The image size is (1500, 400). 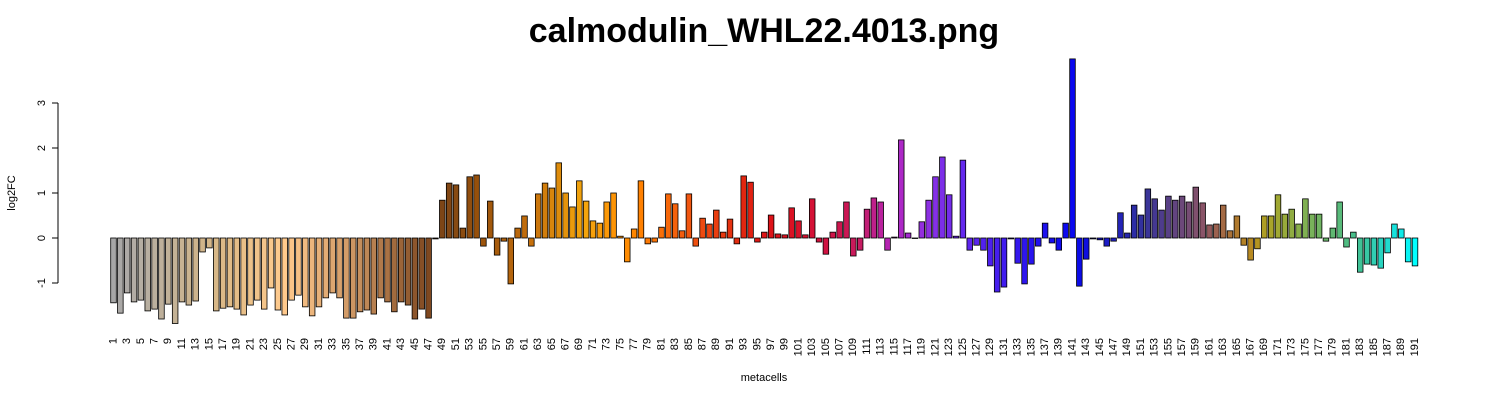 I want to click on x-tick-label: 7, so click(x=155, y=341).